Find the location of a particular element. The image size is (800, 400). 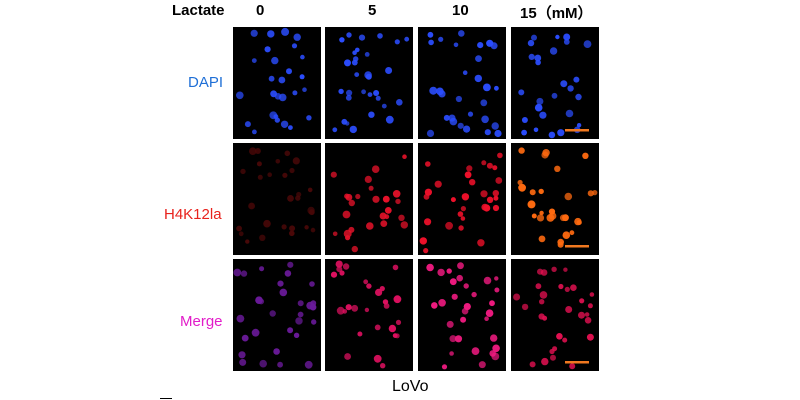

concentration-unit: （mM） is located at coordinates (564, 13).